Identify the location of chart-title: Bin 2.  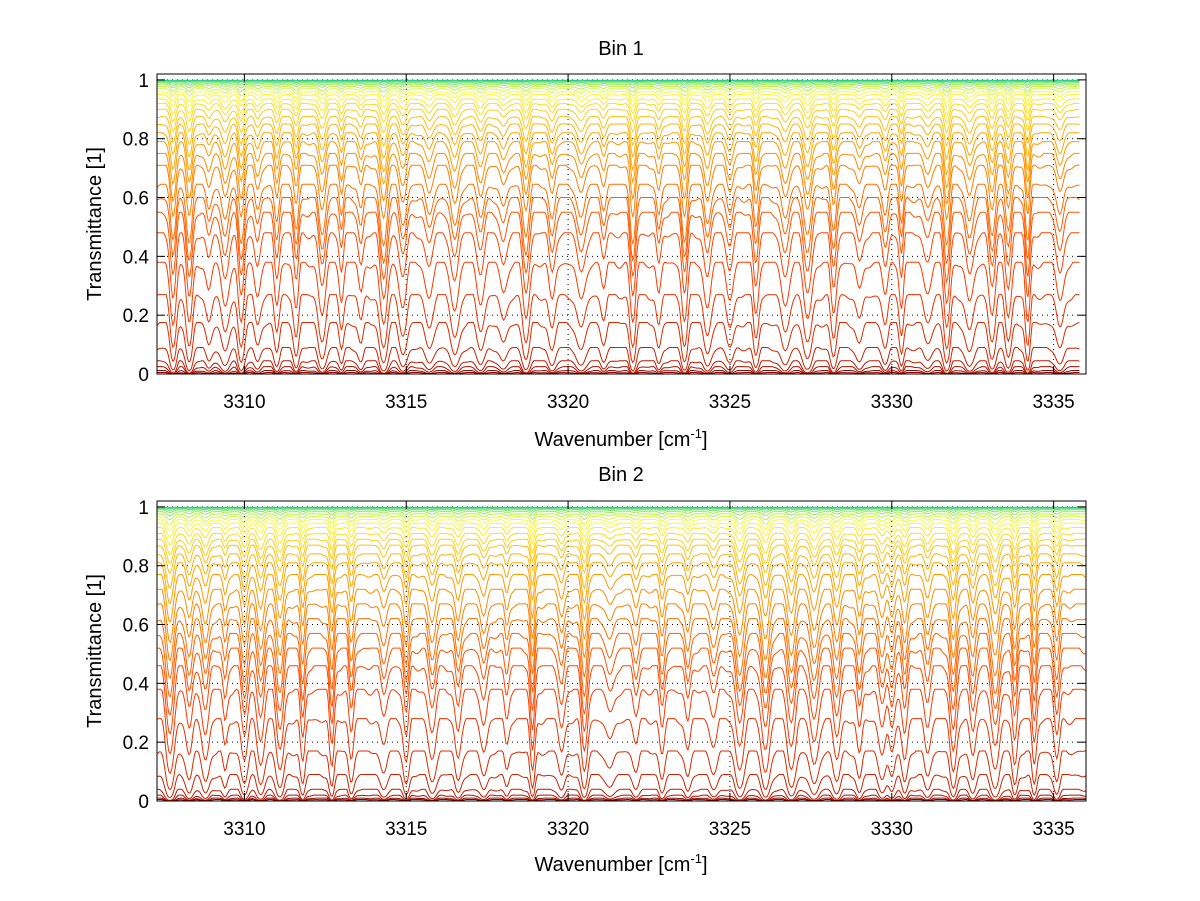
(621, 475).